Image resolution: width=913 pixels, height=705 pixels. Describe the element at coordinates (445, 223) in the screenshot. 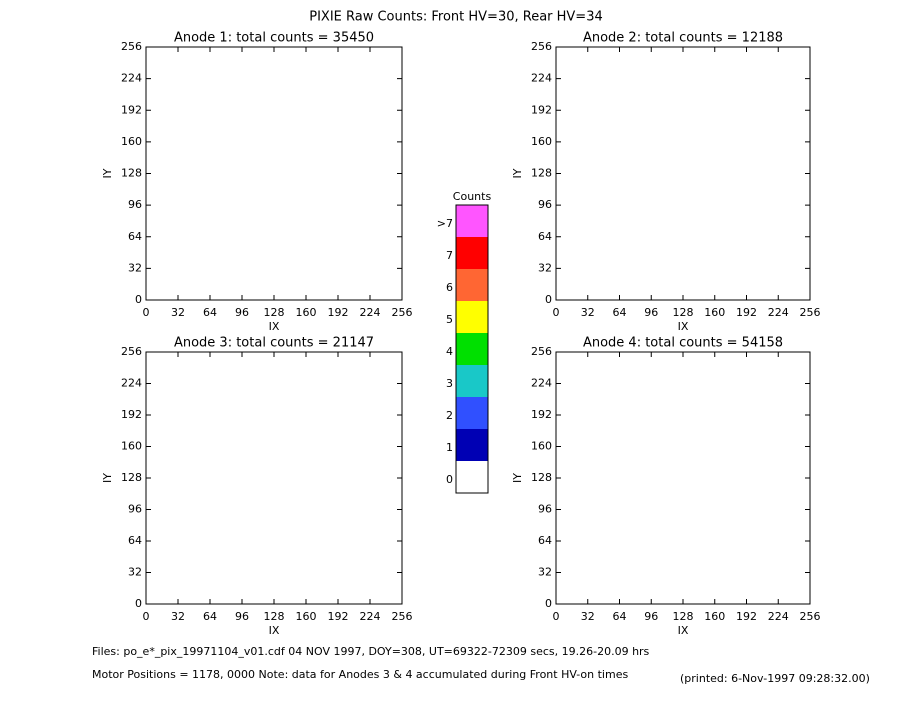

I see `colorbar-label: >7` at that location.